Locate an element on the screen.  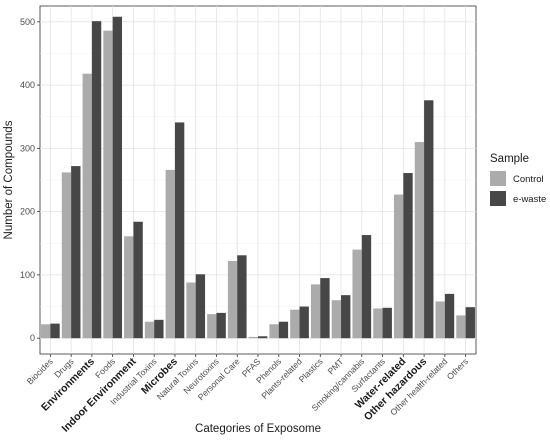
bar-control-indoor-environment is located at coordinates (129, 287).